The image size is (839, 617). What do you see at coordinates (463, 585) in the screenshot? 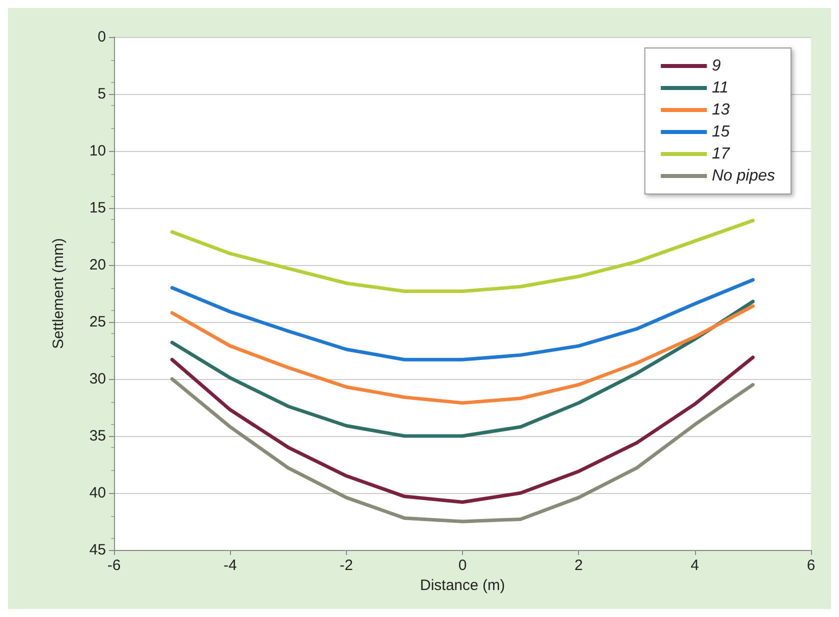
I see `x-axis-title: Distance (m)` at bounding box center [463, 585].